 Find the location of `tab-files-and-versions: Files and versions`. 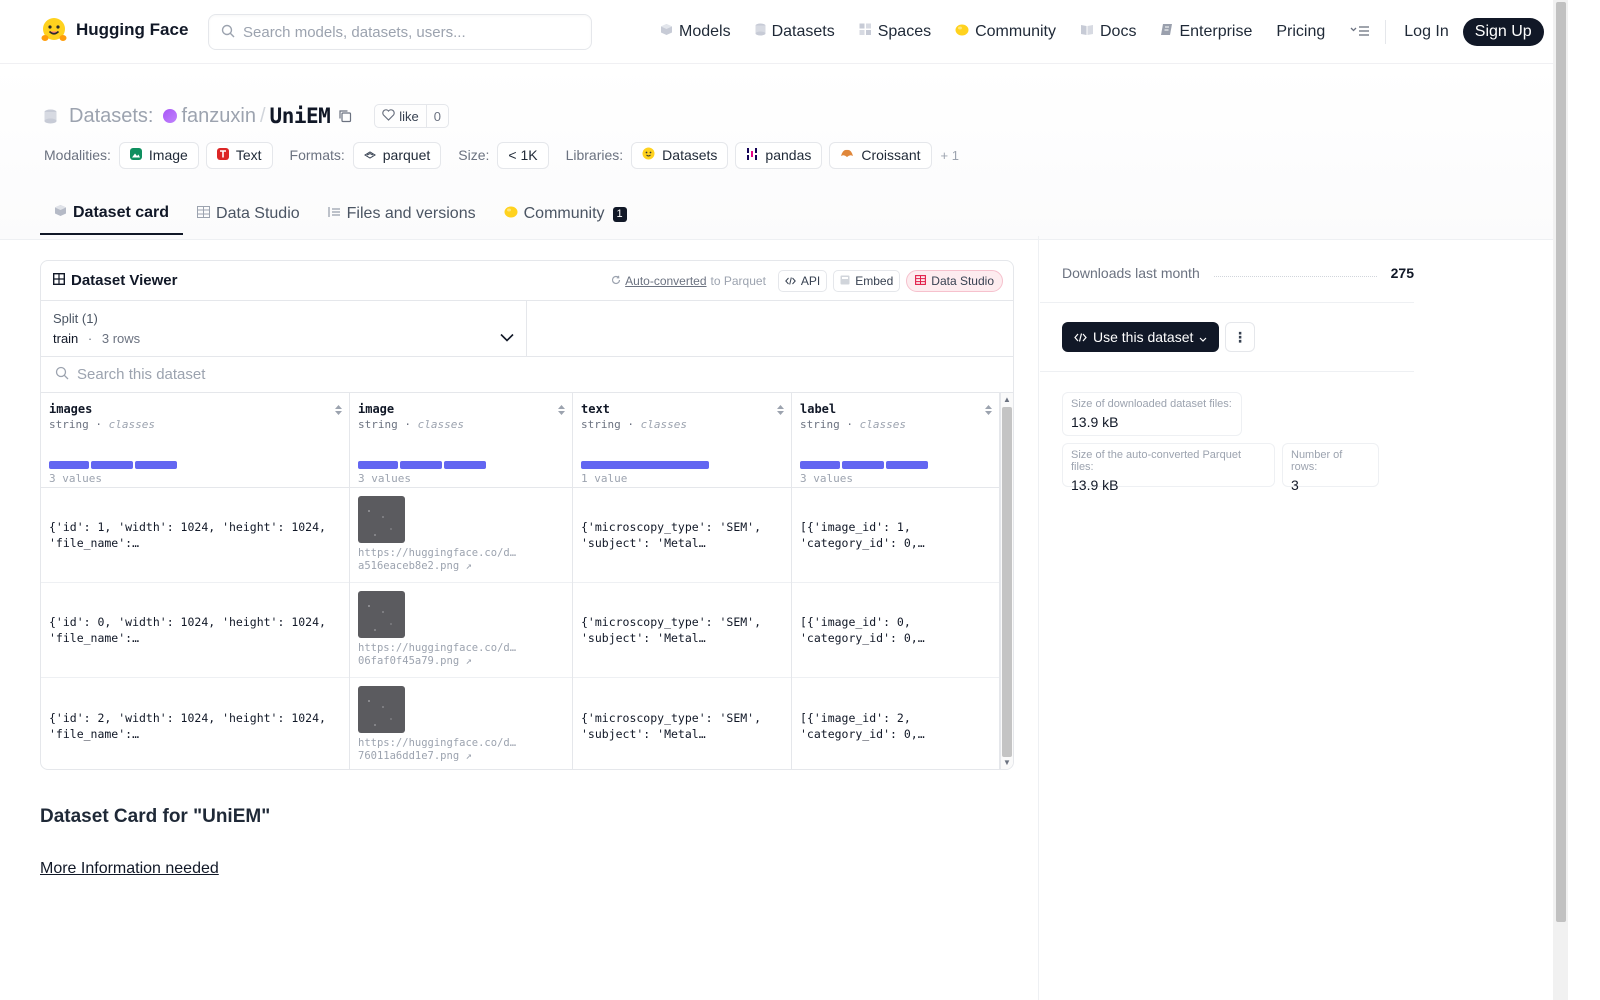

tab-files-and-versions: Files and versions is located at coordinates (402, 214).